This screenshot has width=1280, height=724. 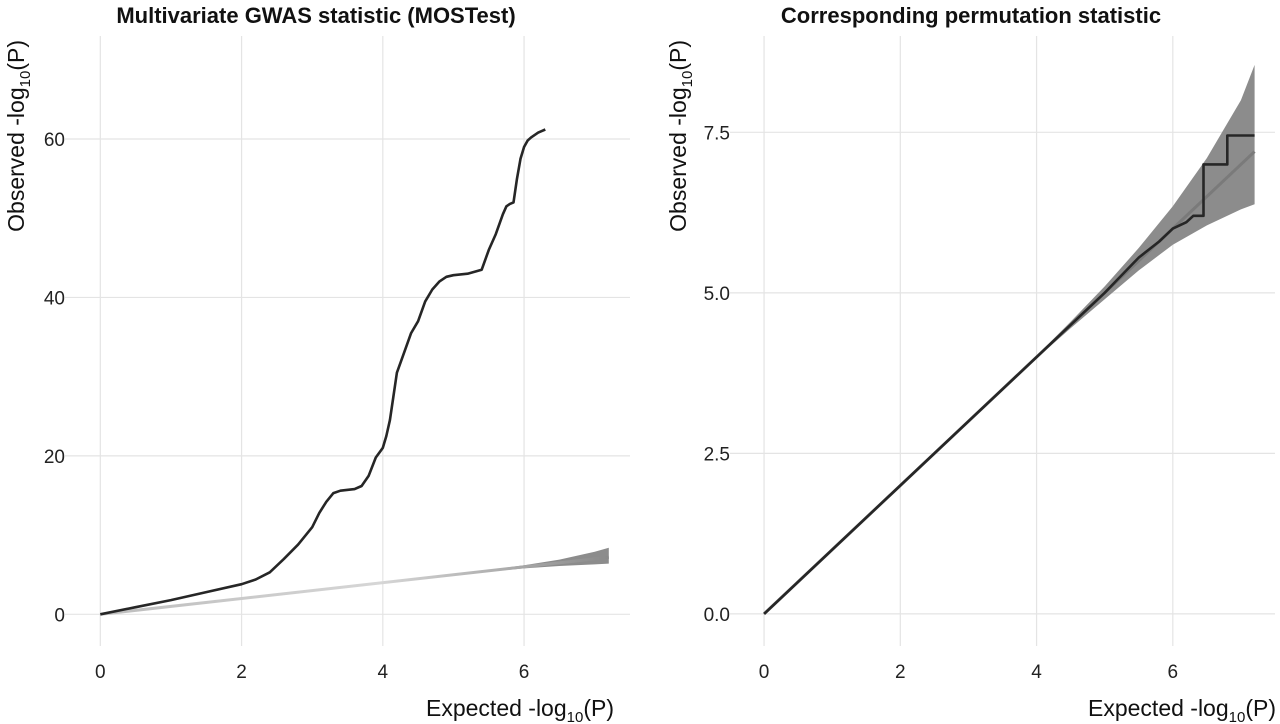 I want to click on y-axis-label-mostest: Observed -log10(P), so click(x=18, y=136).